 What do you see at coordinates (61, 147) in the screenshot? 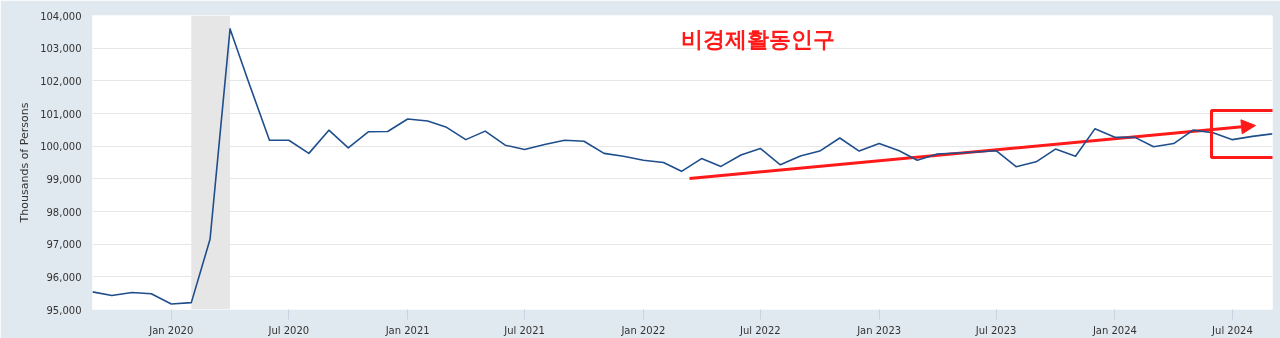
I see `y-tick-label: 100,000` at bounding box center [61, 147].